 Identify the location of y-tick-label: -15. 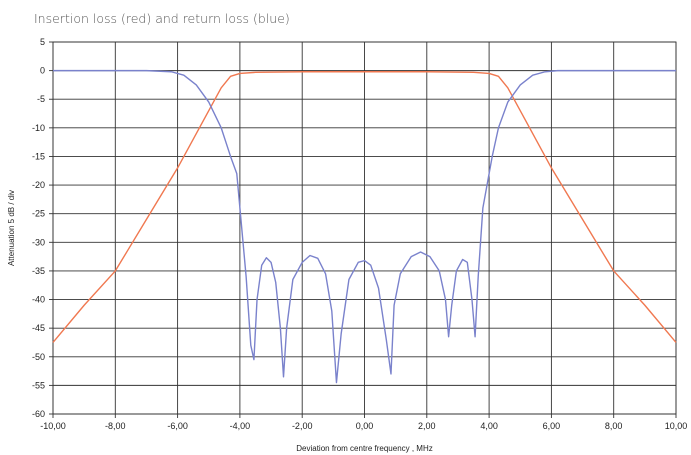
(38, 156).